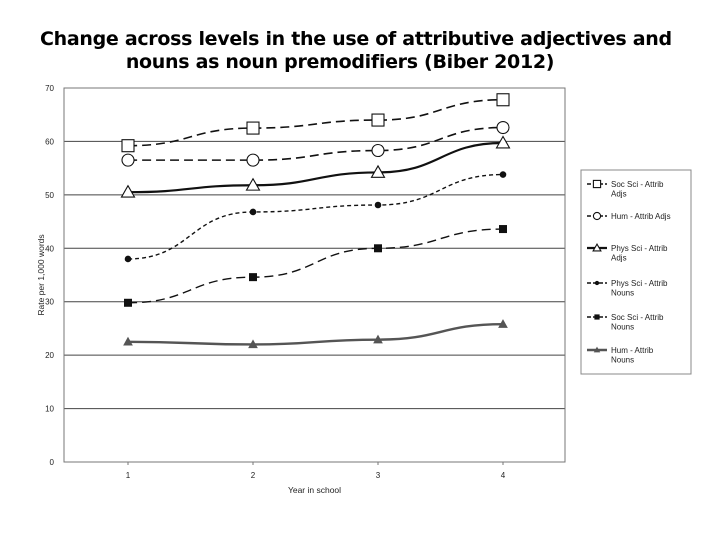  I want to click on legend-label-4-line-1: Nouns, so click(622, 327).